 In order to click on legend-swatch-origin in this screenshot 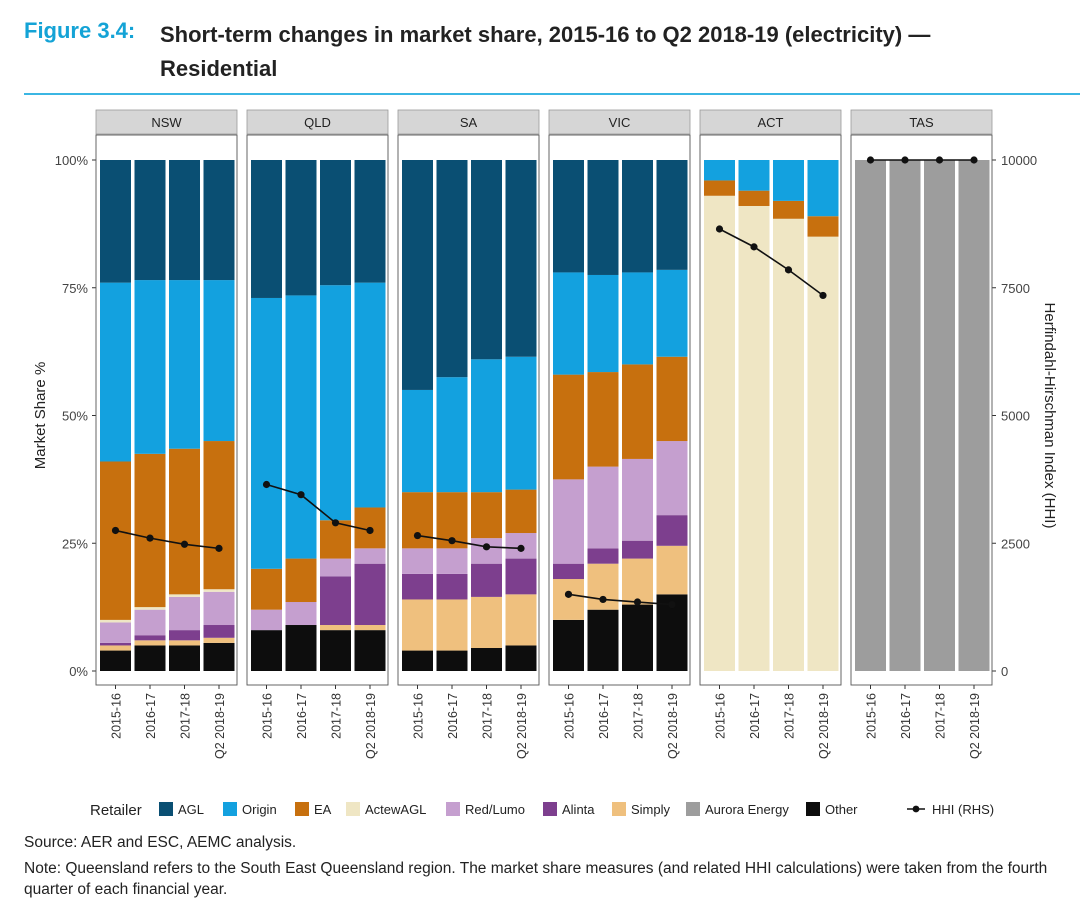, I will do `click(230, 809)`.